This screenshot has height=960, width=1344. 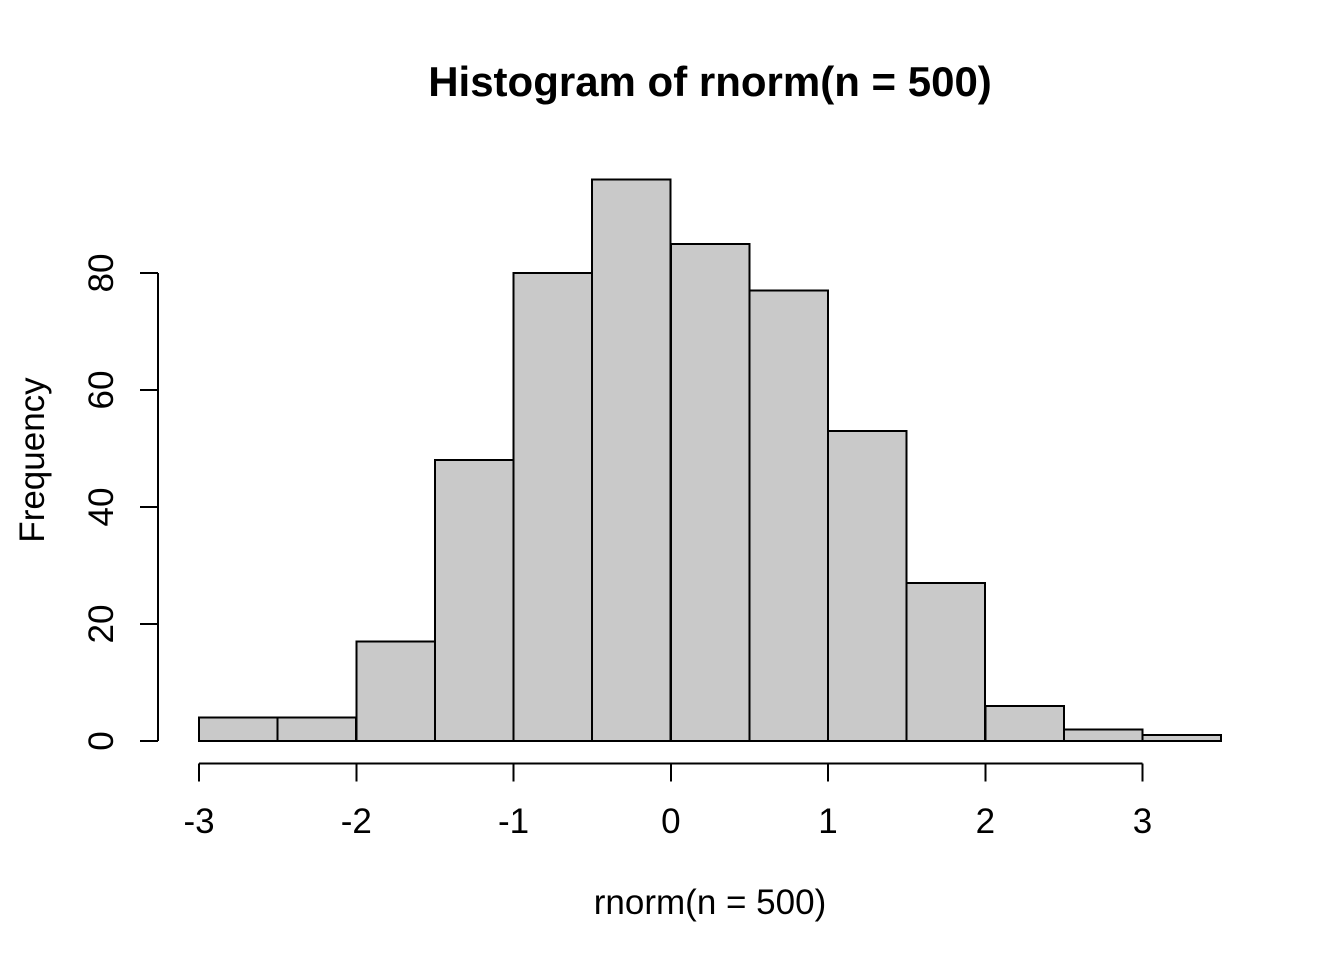 I want to click on y-tick-label: 60, so click(x=101, y=390).